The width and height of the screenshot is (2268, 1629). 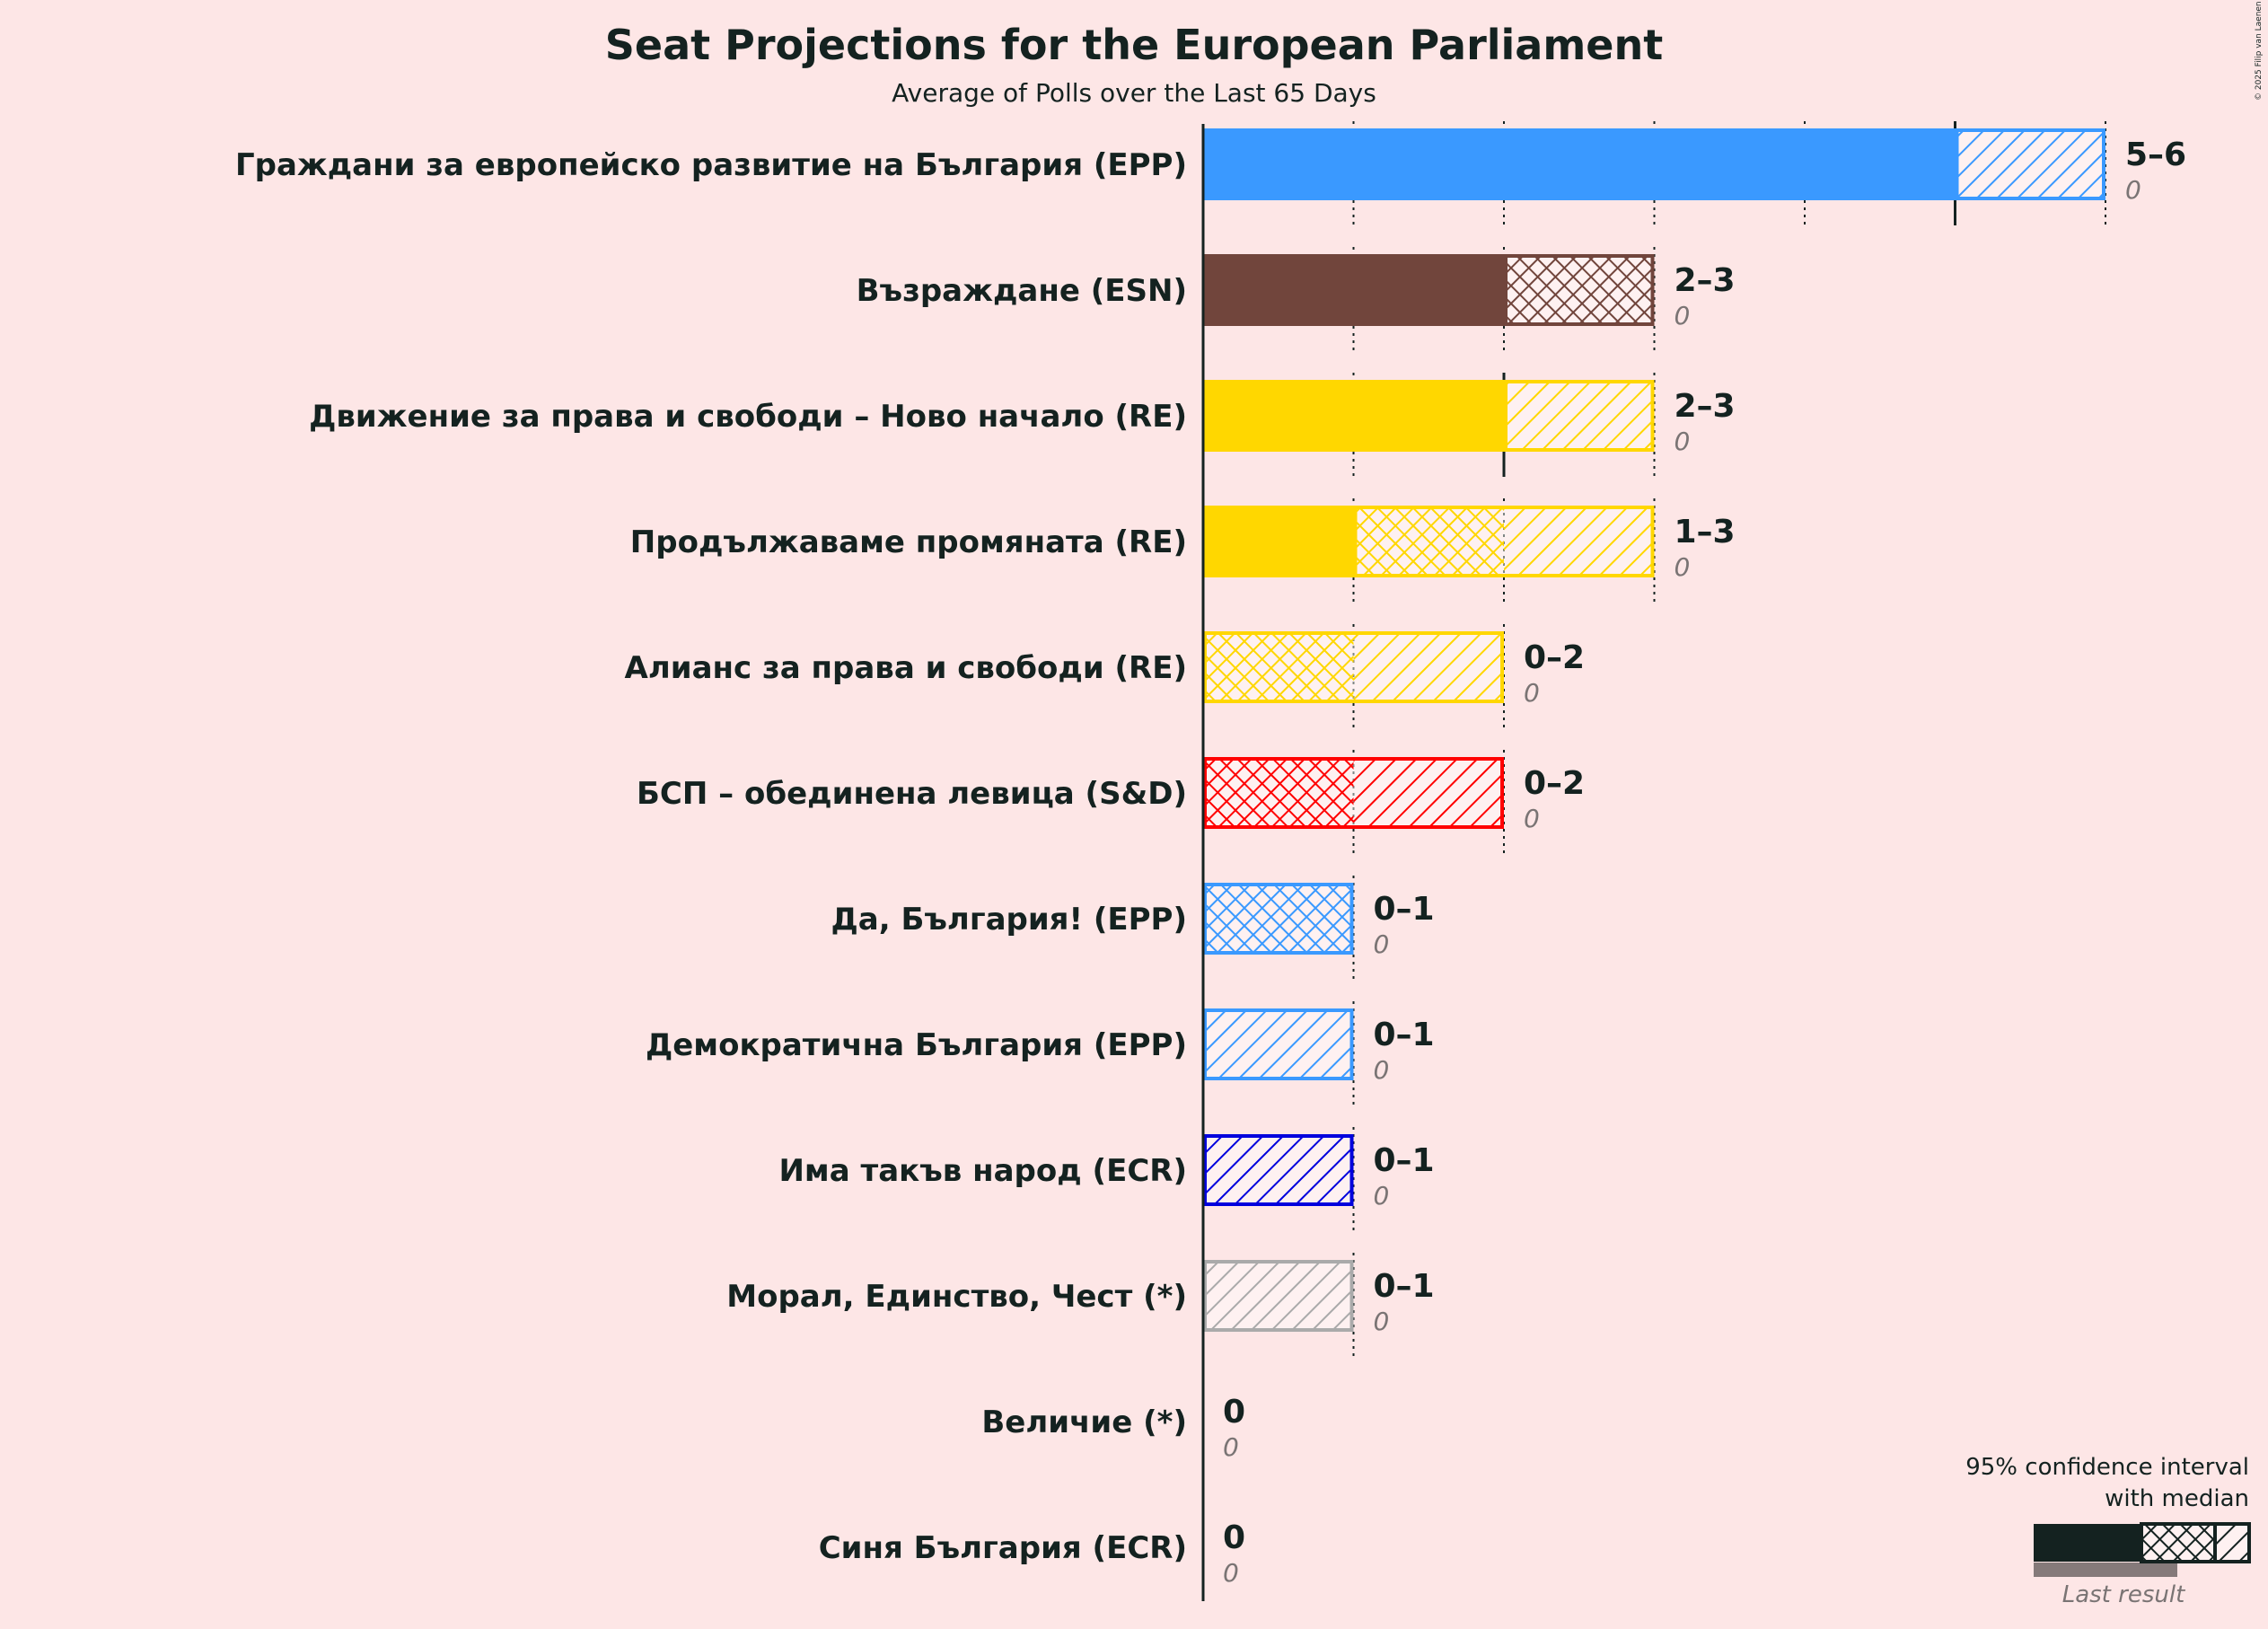 What do you see at coordinates (912, 794) in the screenshot?
I see `party-label: БСП – обединена левица (S&D)` at bounding box center [912, 794].